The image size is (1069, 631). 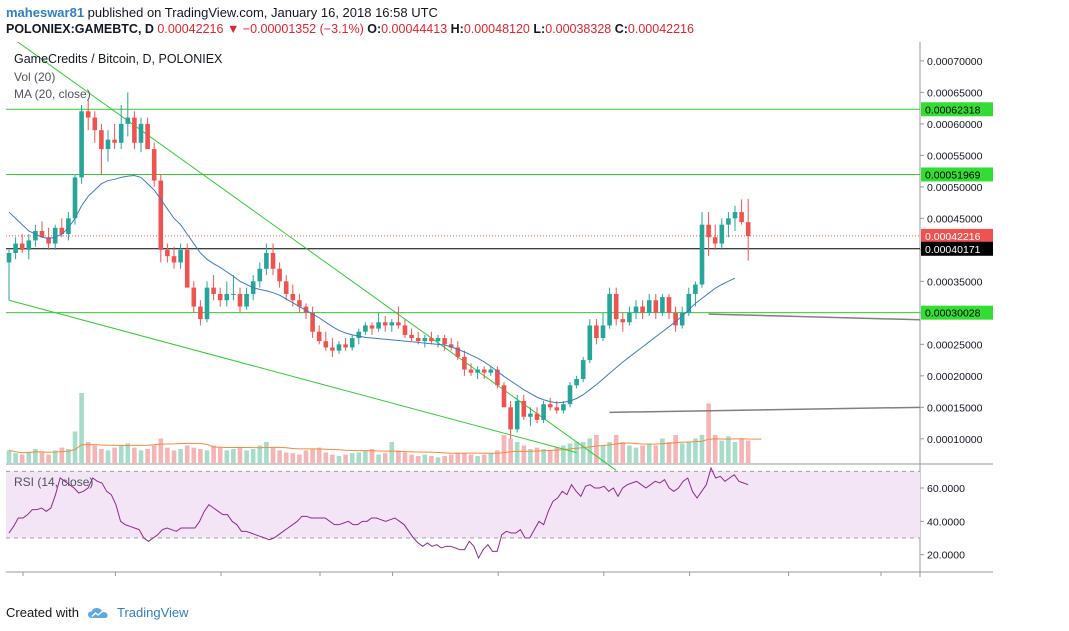 I want to click on tradingview-link: TradingView, so click(x=152, y=612).